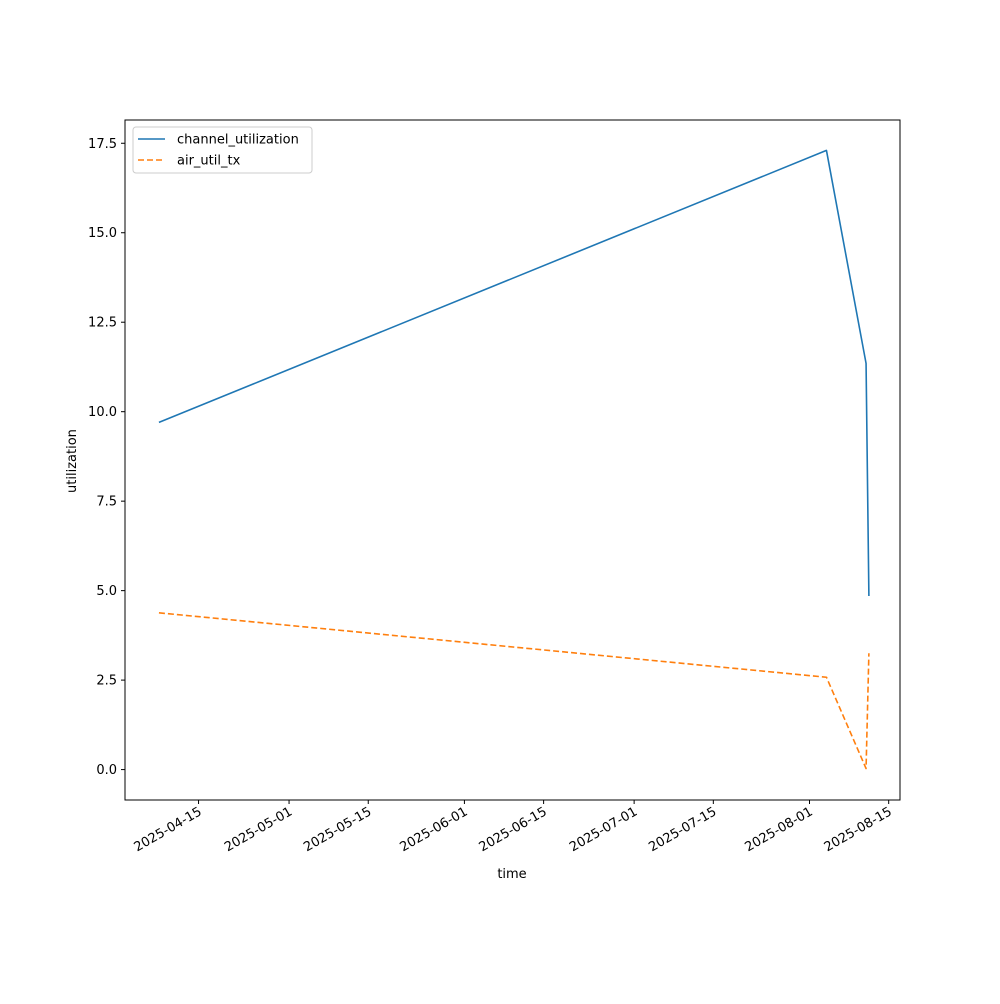  Describe the element at coordinates (102, 323) in the screenshot. I see `y-tick-label-5: 12.5` at that location.